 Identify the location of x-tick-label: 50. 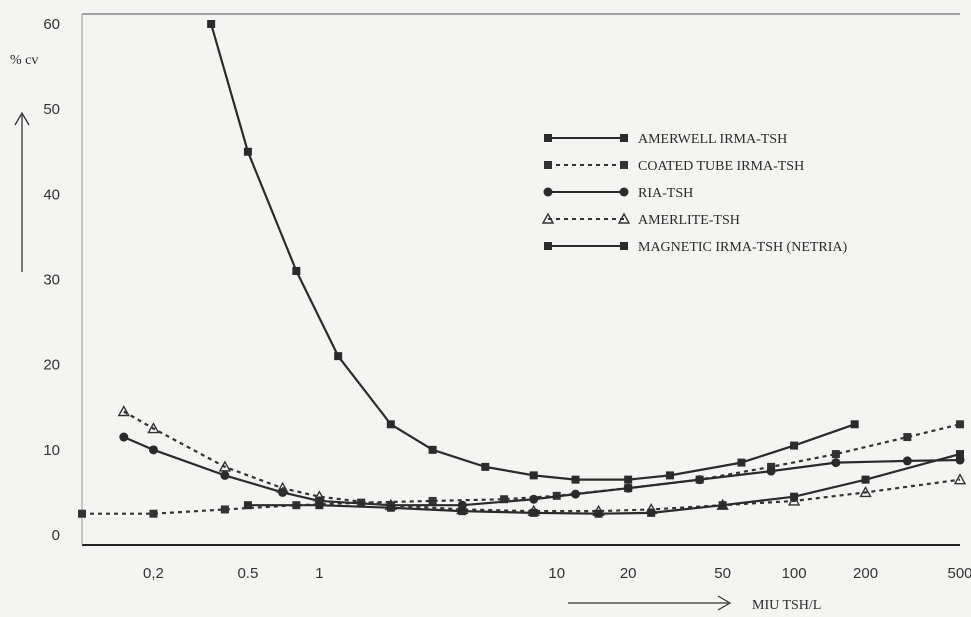
(722, 573).